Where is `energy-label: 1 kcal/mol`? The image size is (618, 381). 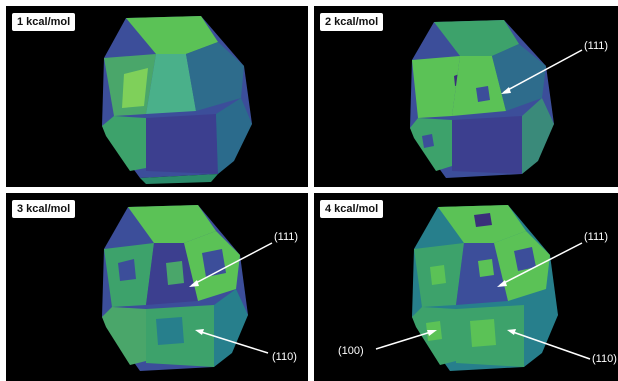
energy-label: 1 kcal/mol is located at coordinates (44, 22).